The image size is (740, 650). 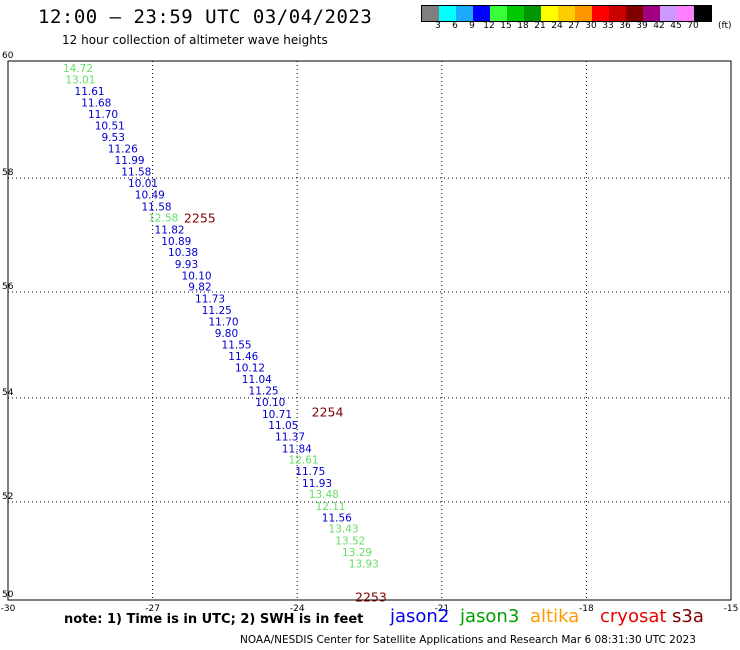 I want to click on wave-height-point: 10.89, so click(x=176, y=242).